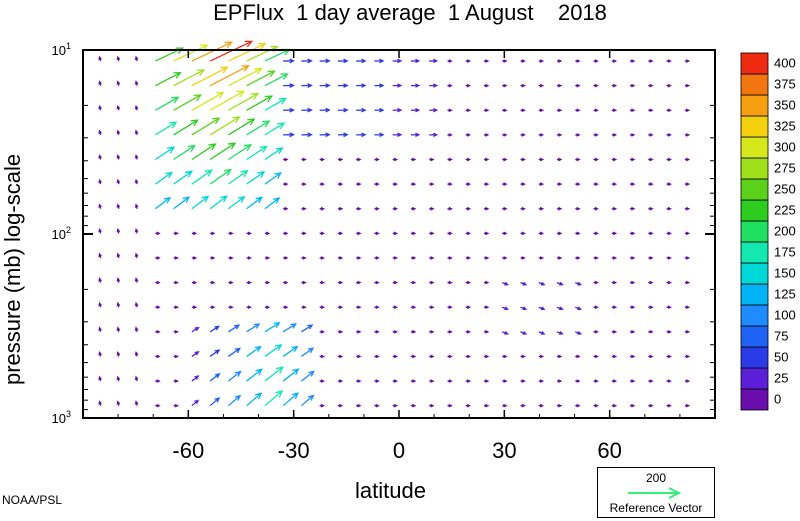 The width and height of the screenshot is (800, 521). Describe the element at coordinates (785, 63) in the screenshot. I see `colorbar-label: 400` at that location.